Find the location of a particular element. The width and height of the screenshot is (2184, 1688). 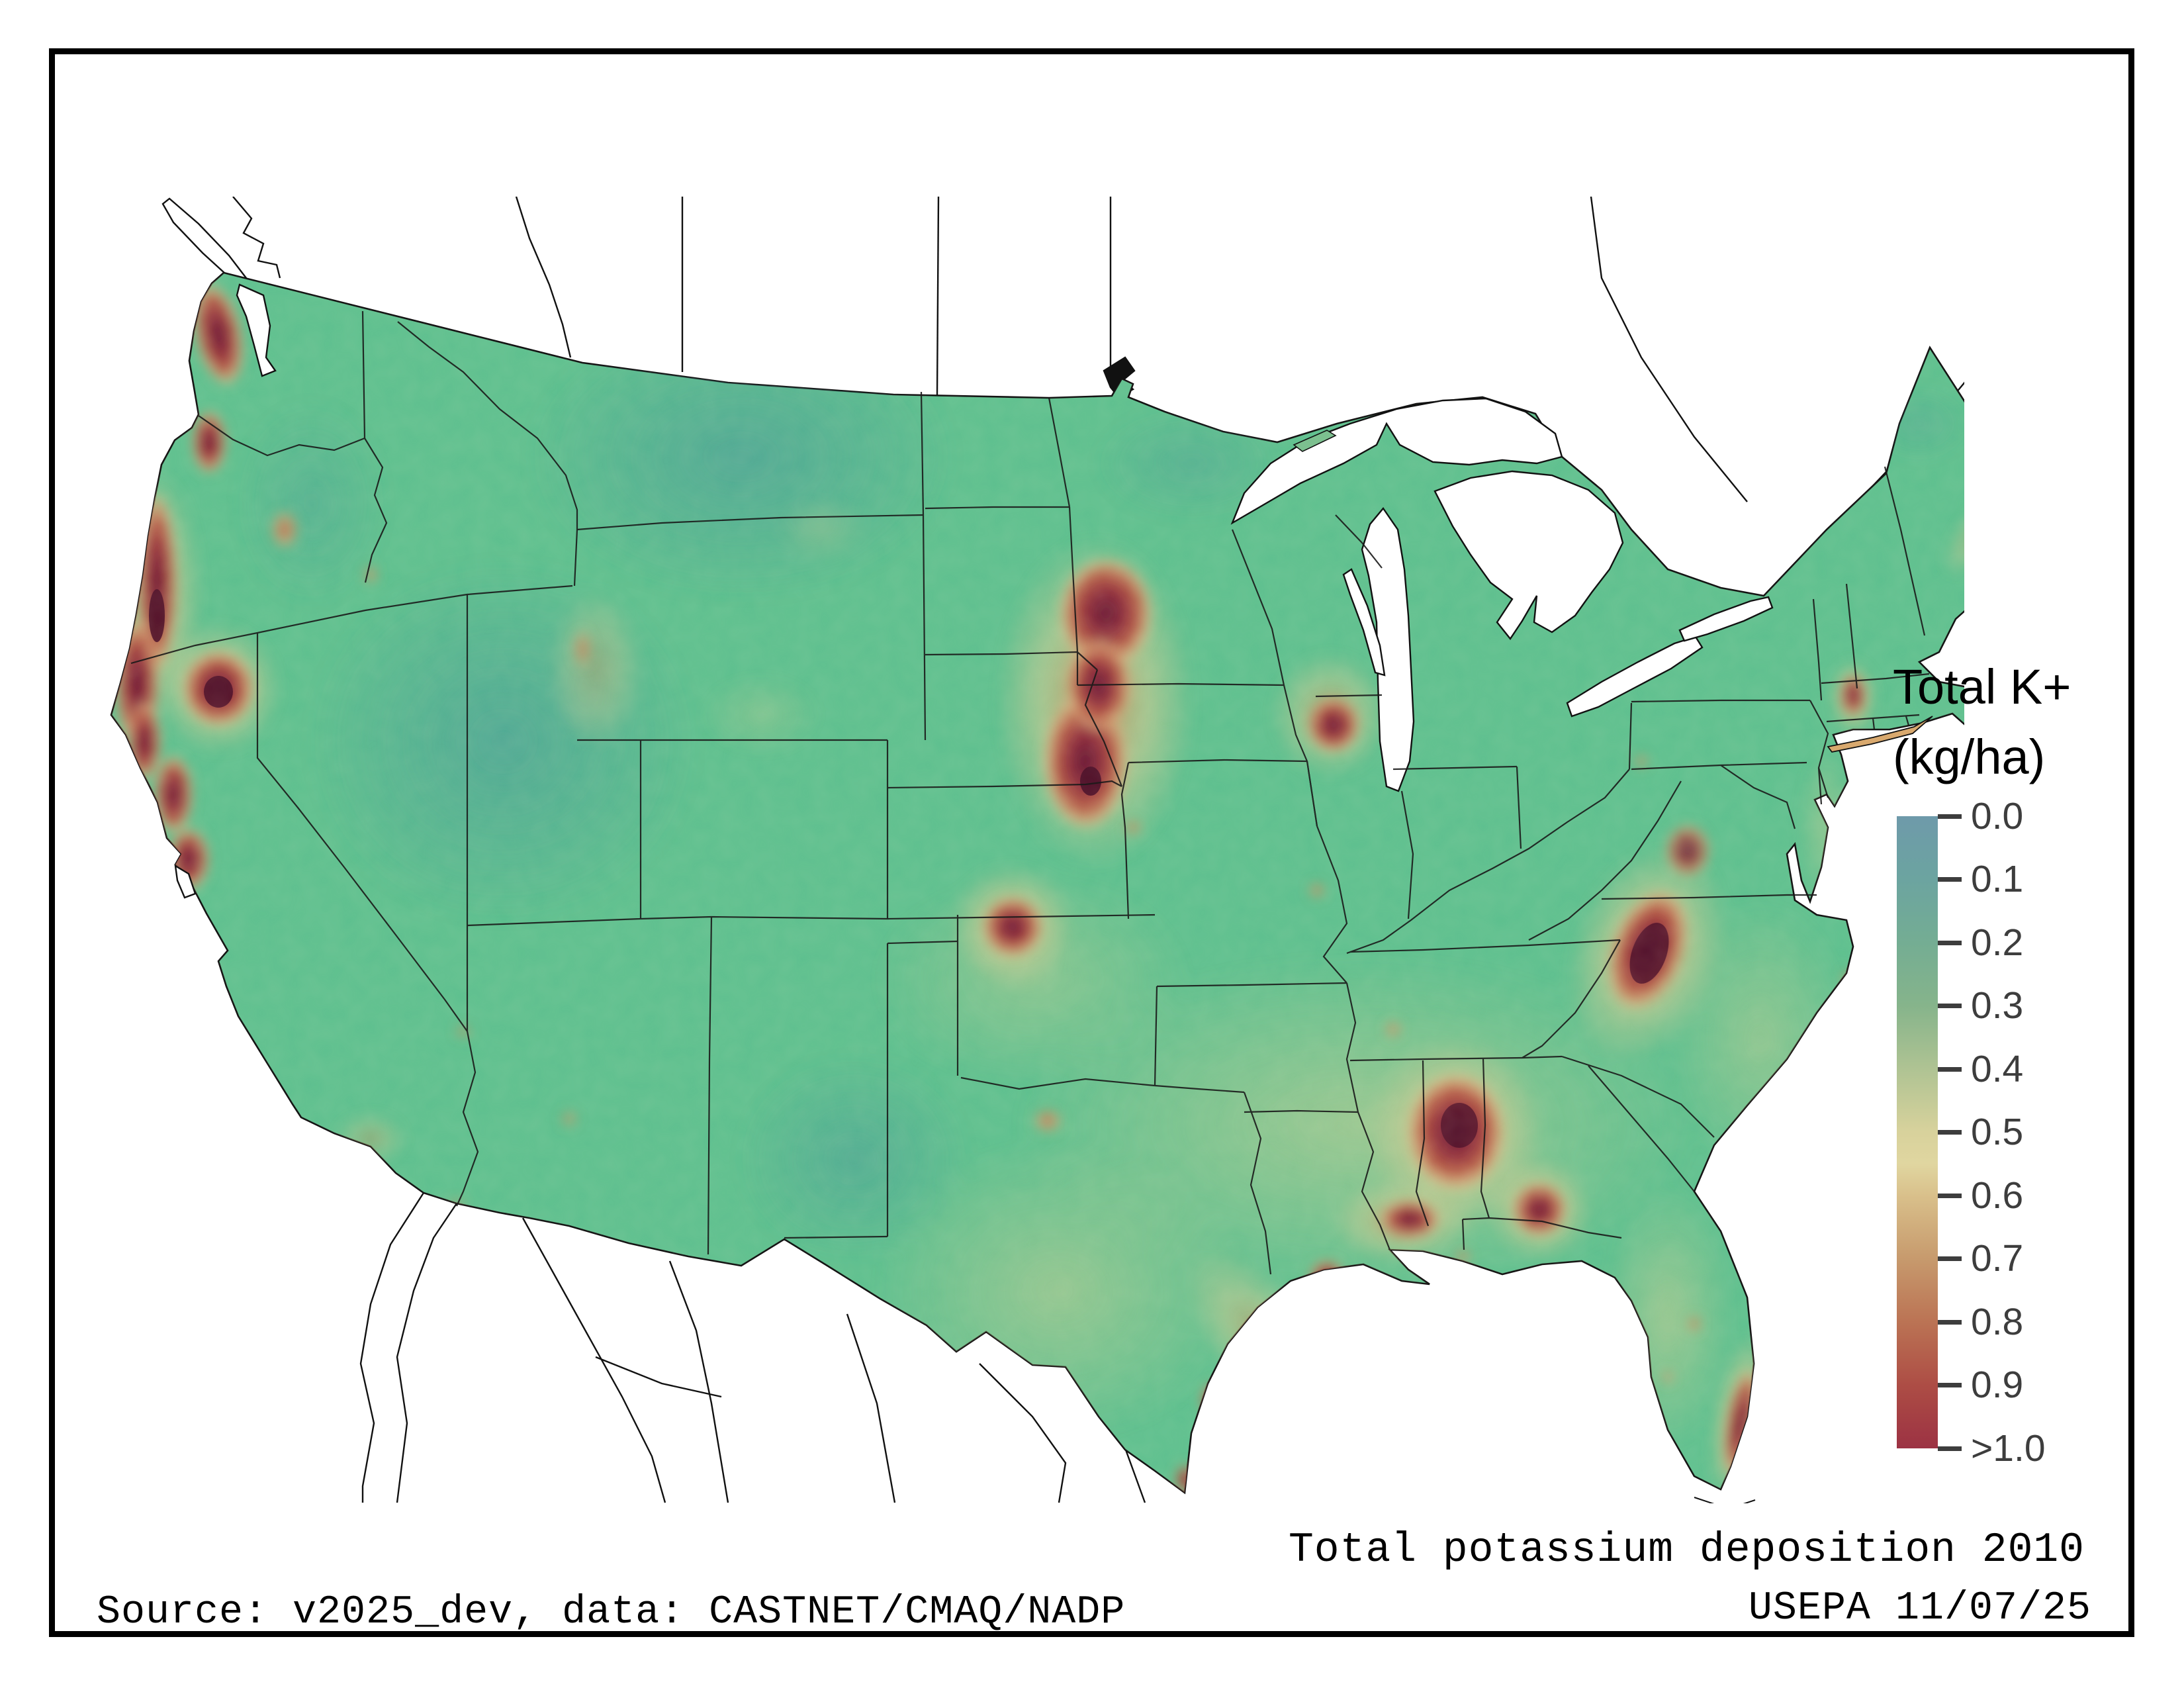

tick-label-0.4: 0.4 is located at coordinates (1997, 1069).